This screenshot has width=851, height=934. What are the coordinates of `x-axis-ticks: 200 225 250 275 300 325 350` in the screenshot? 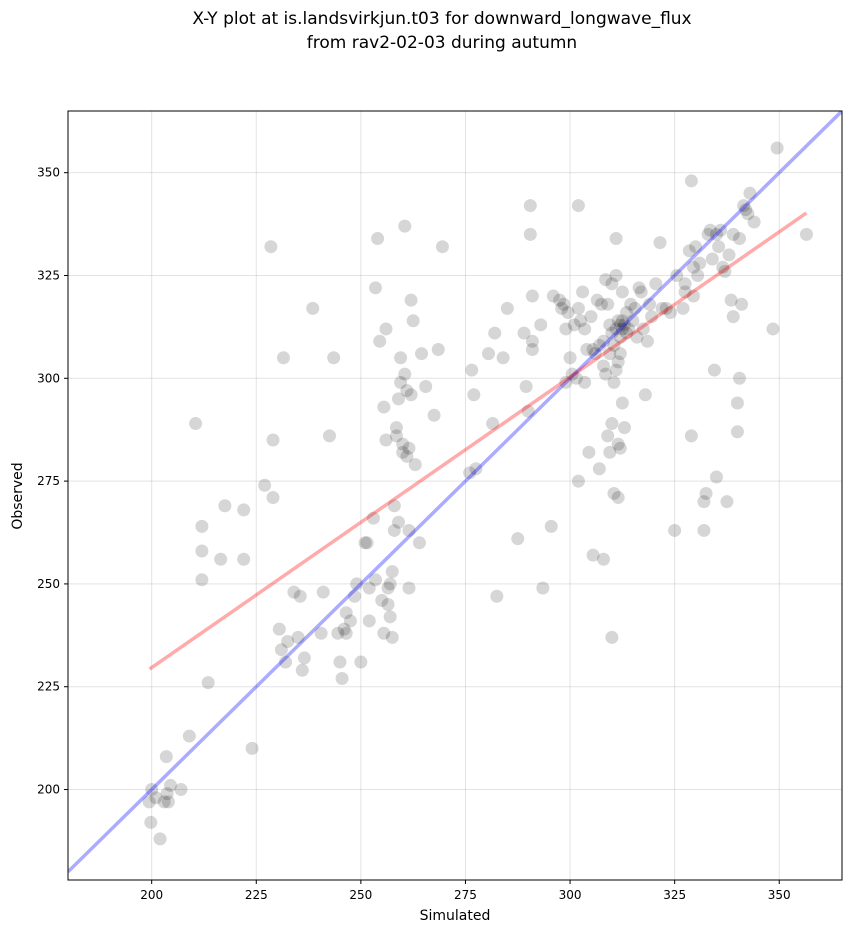 It's located at (465, 891).